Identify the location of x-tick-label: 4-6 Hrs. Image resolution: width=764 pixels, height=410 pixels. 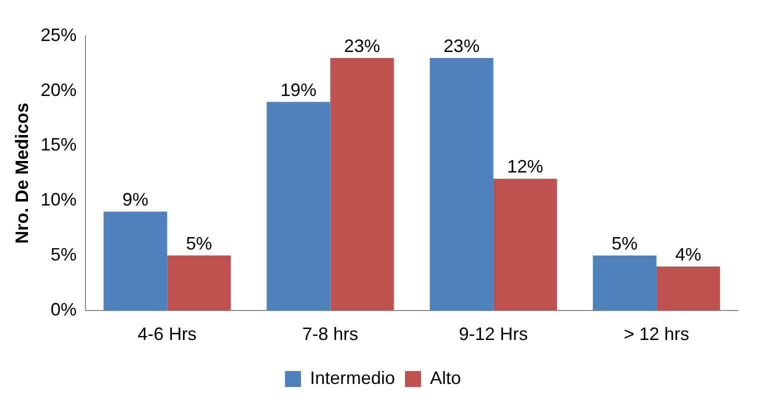
(167, 334).